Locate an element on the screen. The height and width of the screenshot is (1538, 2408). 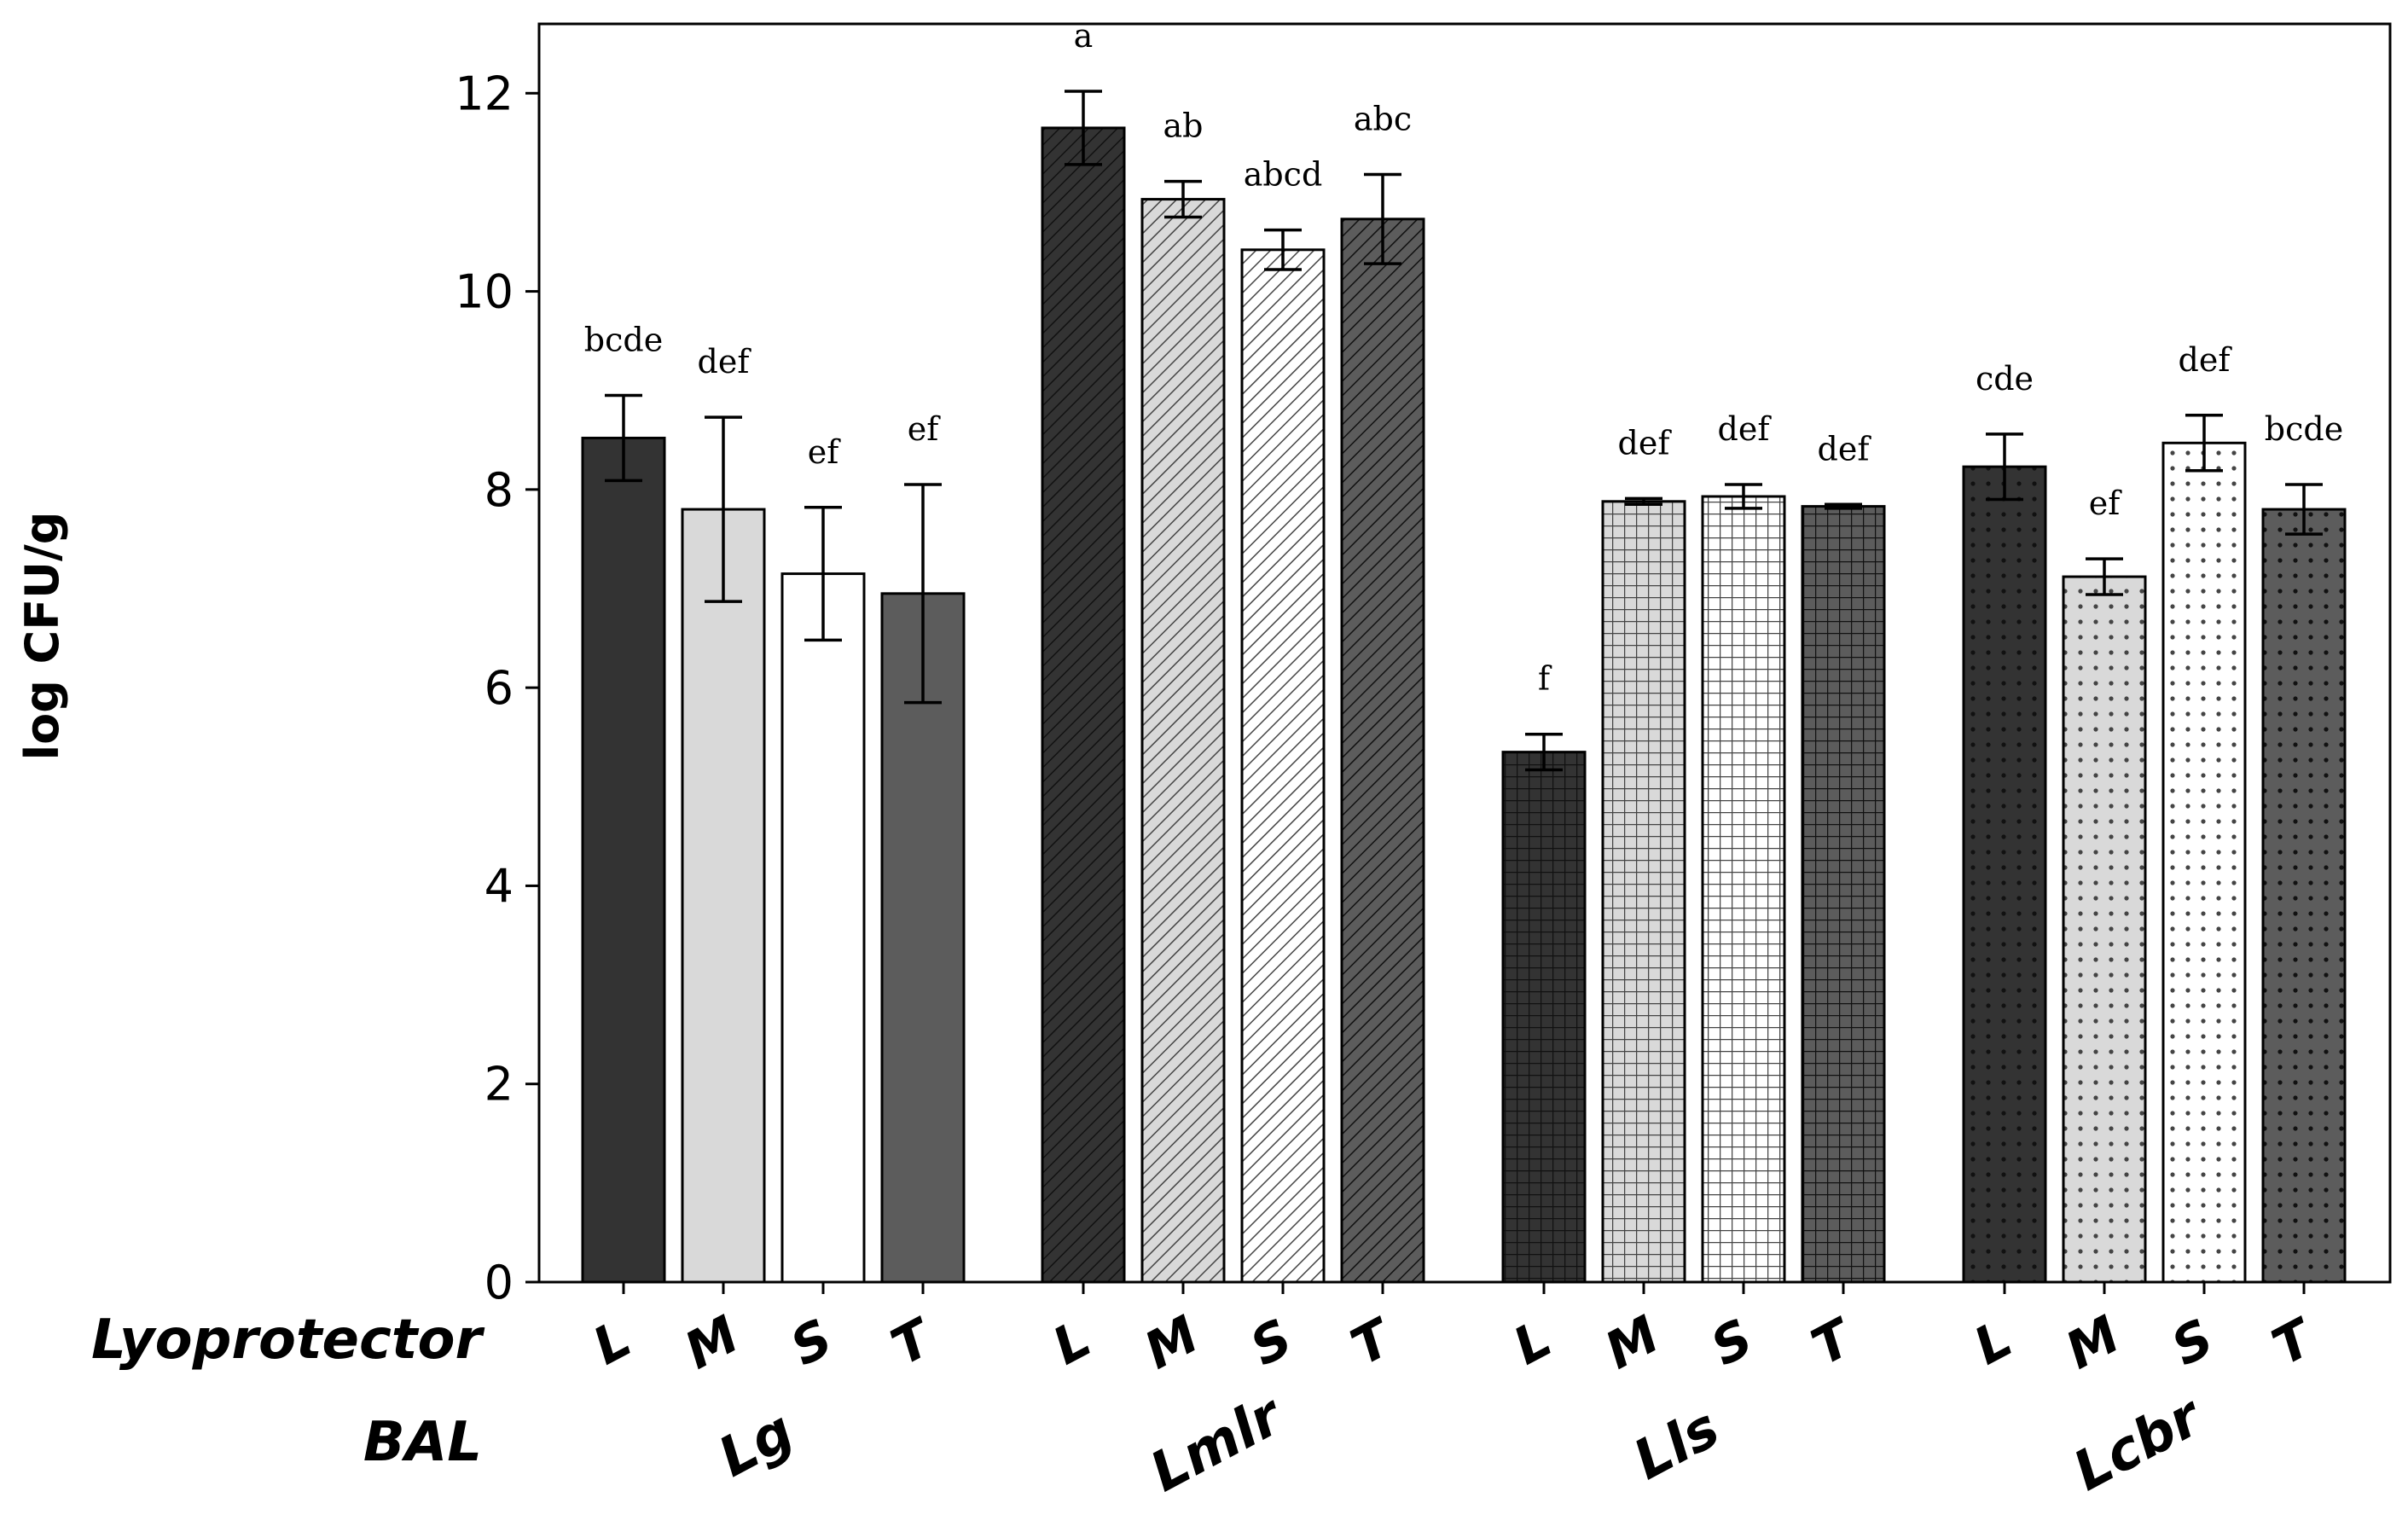
bar-lmlr-t is located at coordinates (1382, 751).